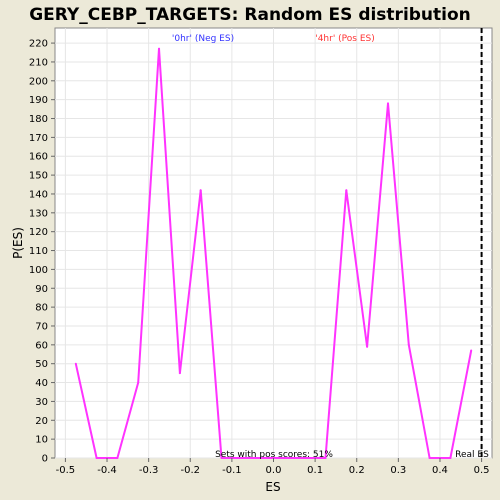 The width and height of the screenshot is (500, 500). I want to click on y-tick-label: 90, so click(41, 289).